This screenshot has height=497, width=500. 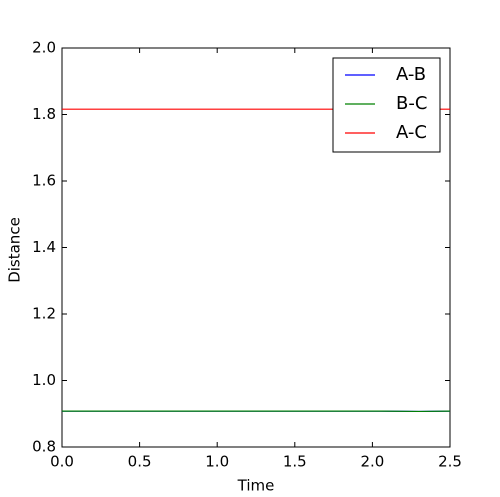 I want to click on y-tick-label: 0.8, so click(x=44, y=447).